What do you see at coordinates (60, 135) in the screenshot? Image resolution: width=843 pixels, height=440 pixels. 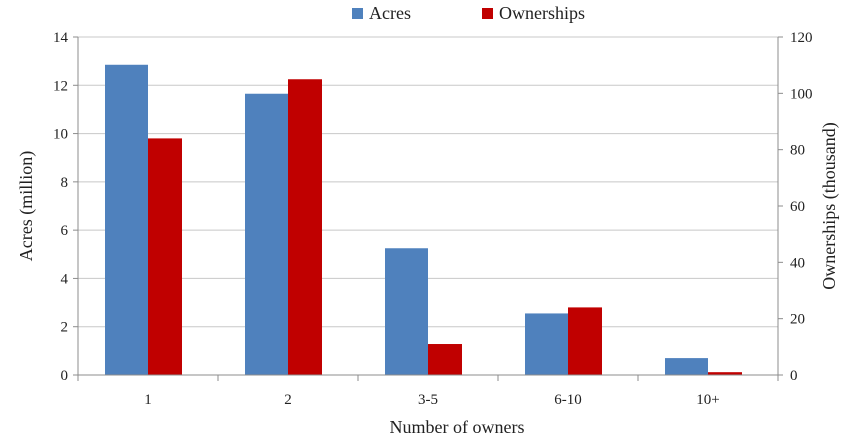 I see `y-tick-label: 10` at bounding box center [60, 135].